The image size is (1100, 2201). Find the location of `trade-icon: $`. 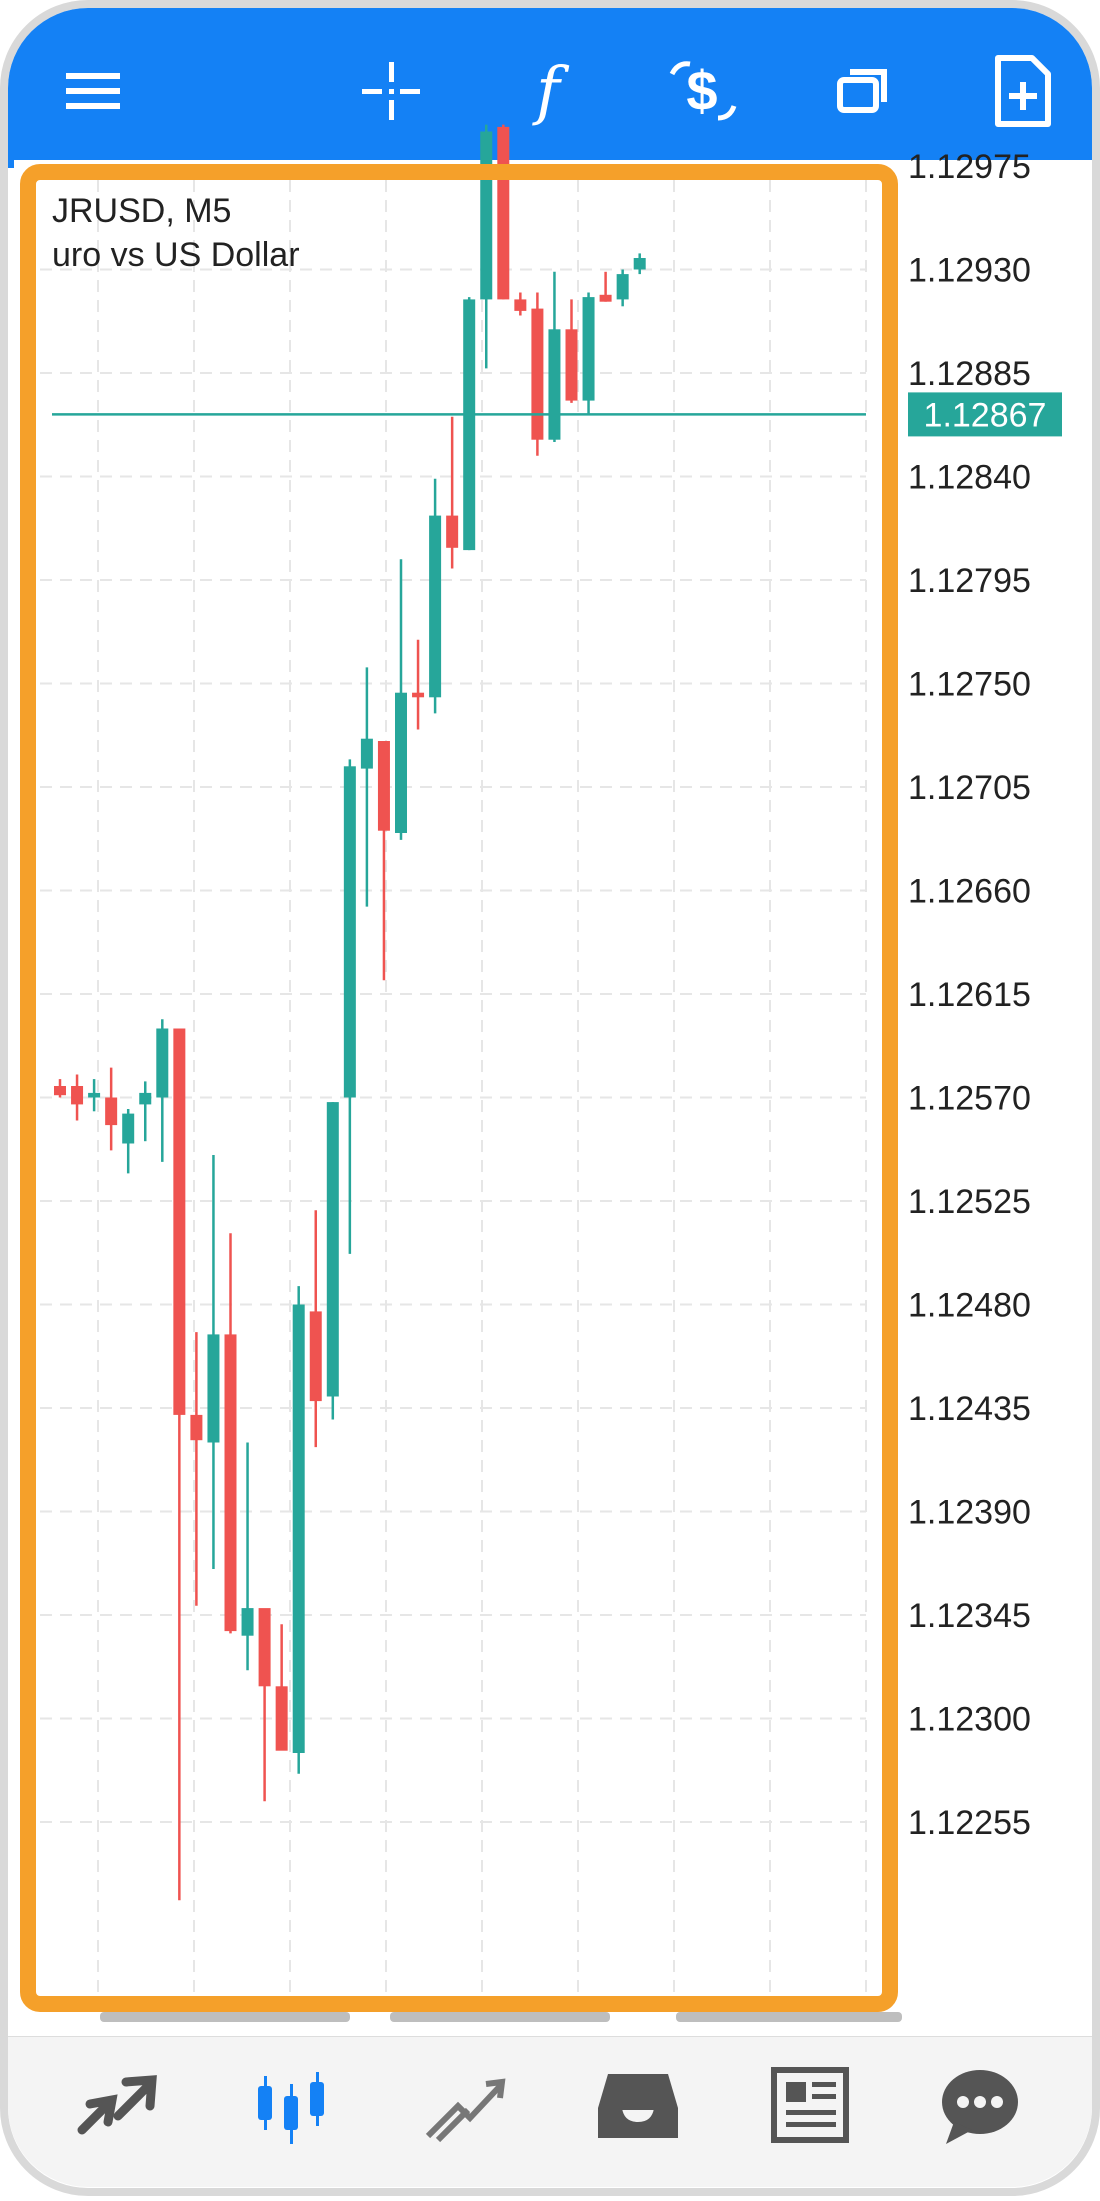

trade-icon: $ is located at coordinates (704, 92).